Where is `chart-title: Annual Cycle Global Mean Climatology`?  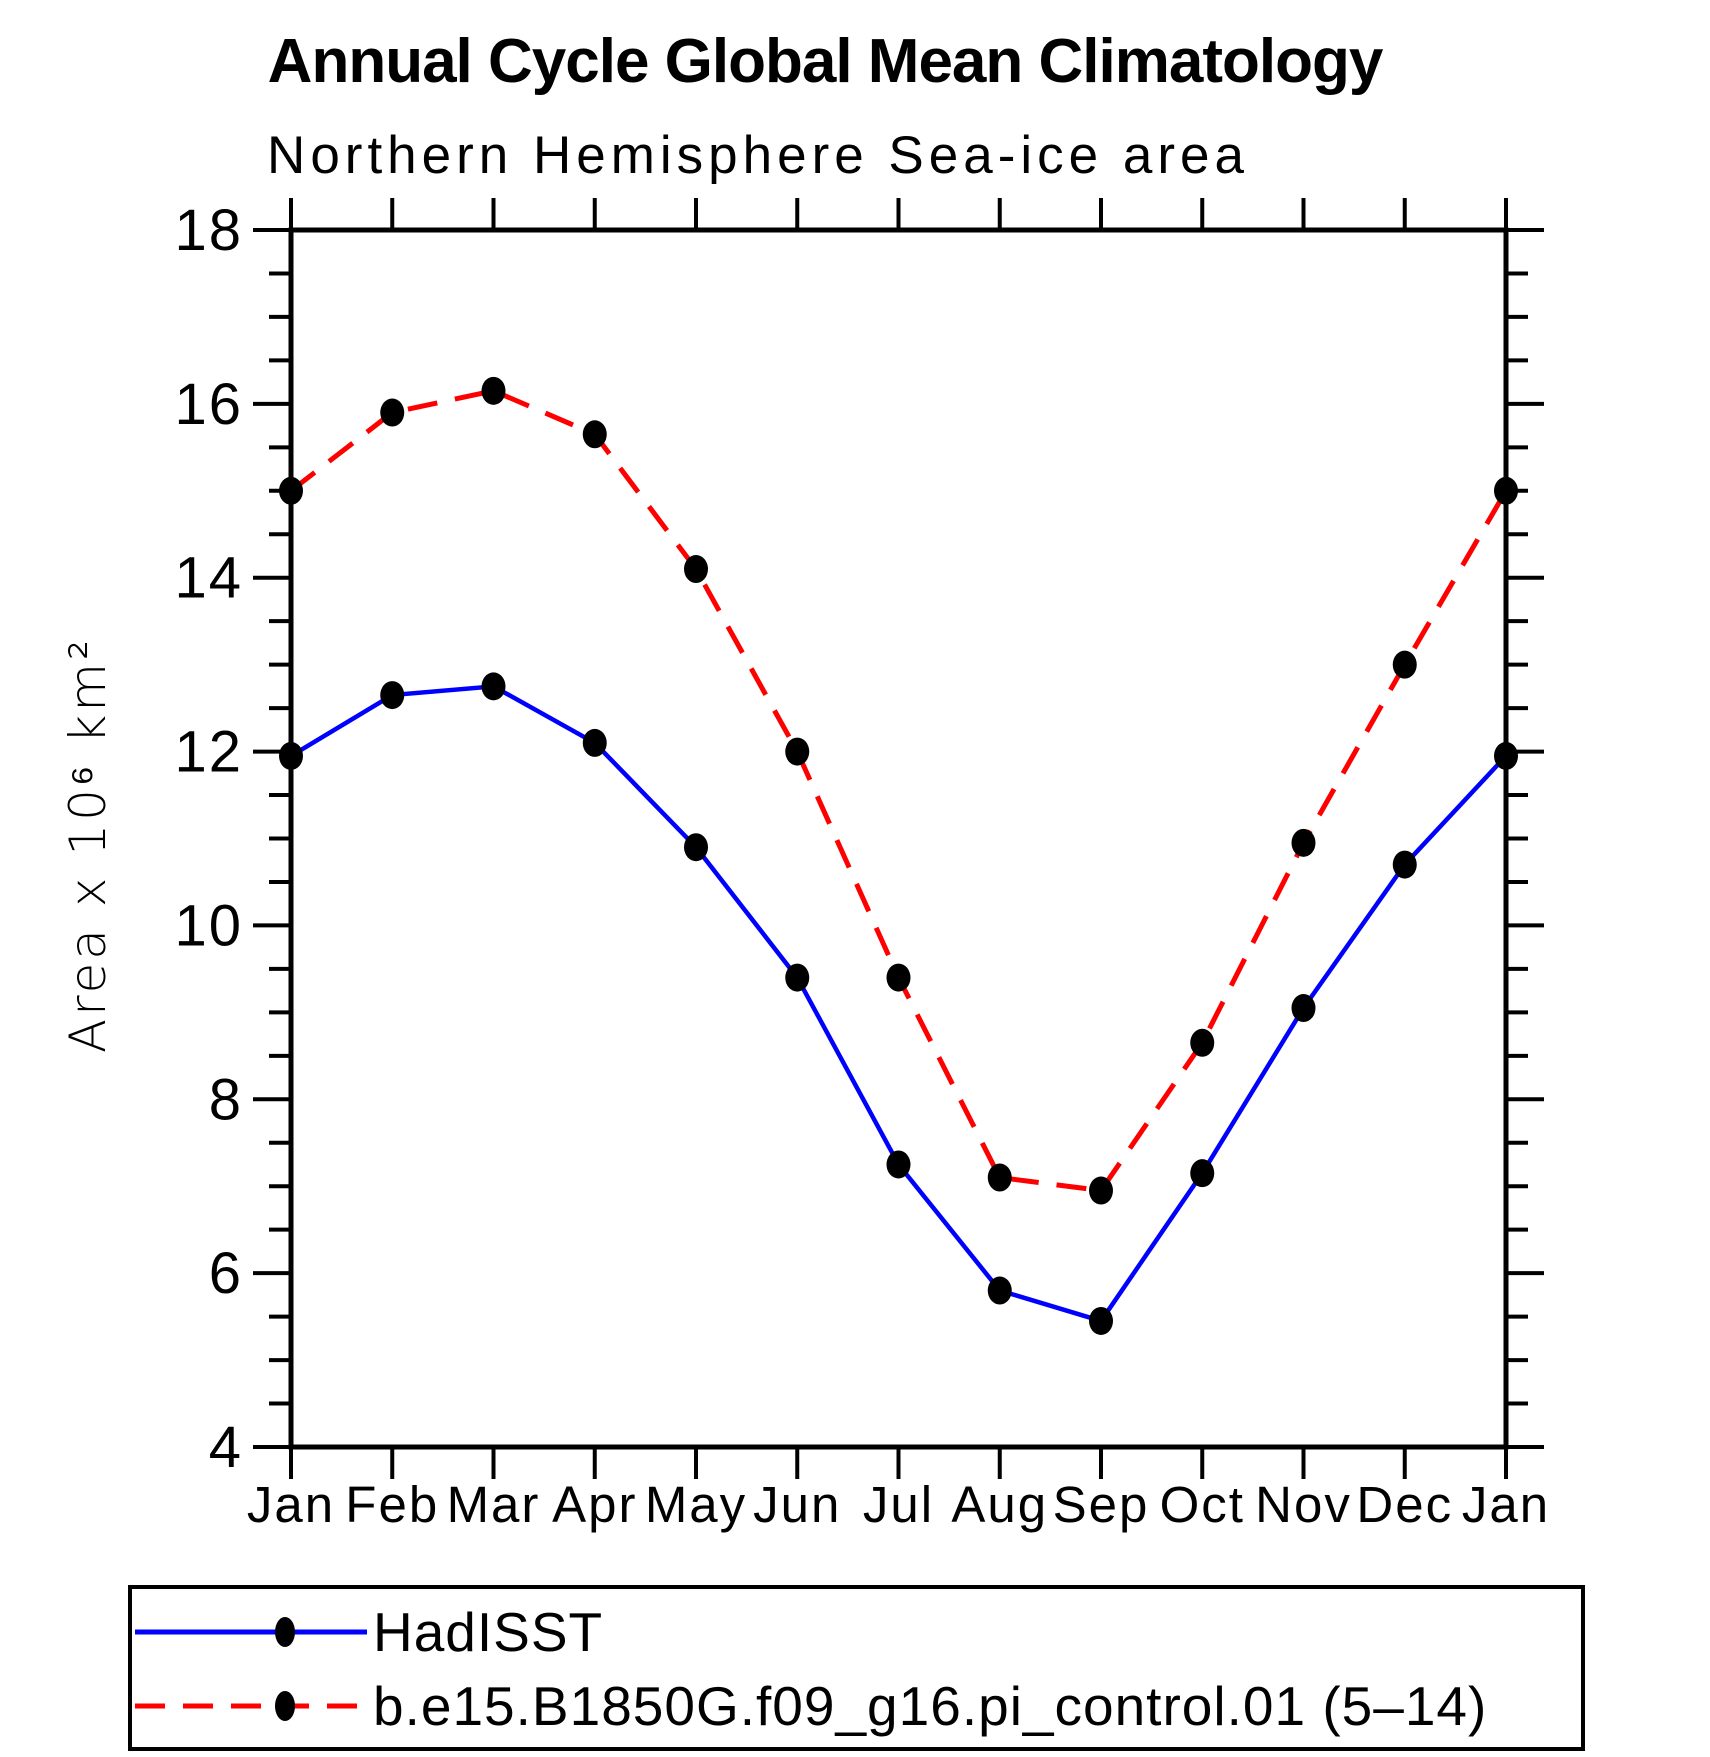 chart-title: Annual Cycle Global Mean Climatology is located at coordinates (826, 61).